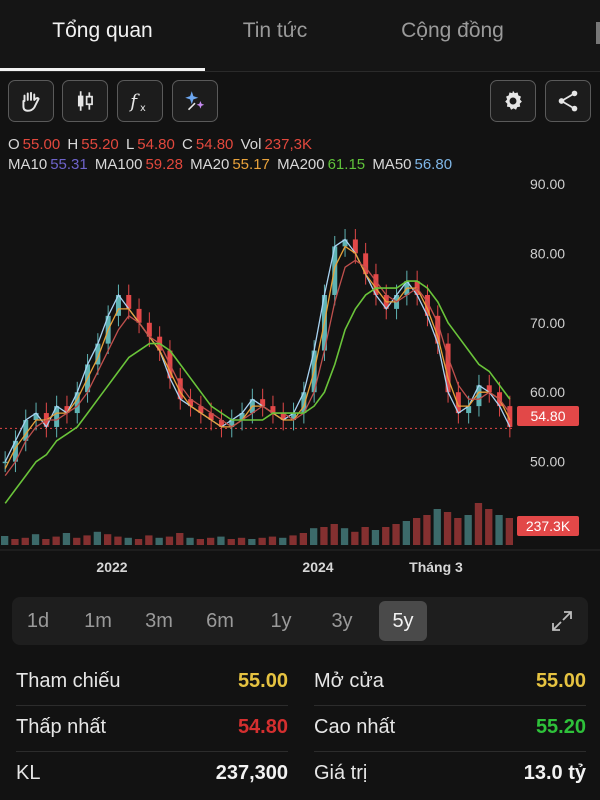 This screenshot has width=600, height=800. Describe the element at coordinates (262, 727) in the screenshot. I see `stat-value: 54.80` at that location.